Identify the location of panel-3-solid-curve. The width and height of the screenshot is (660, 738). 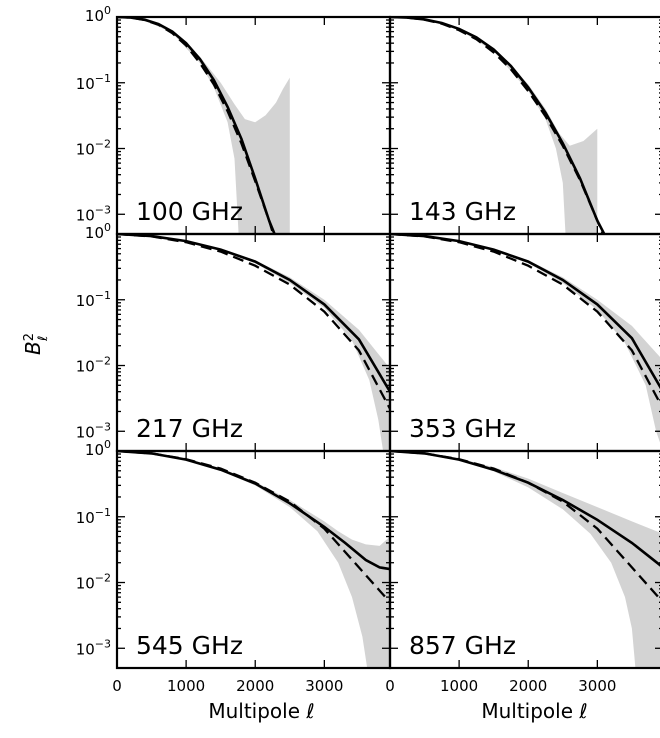
(253, 313).